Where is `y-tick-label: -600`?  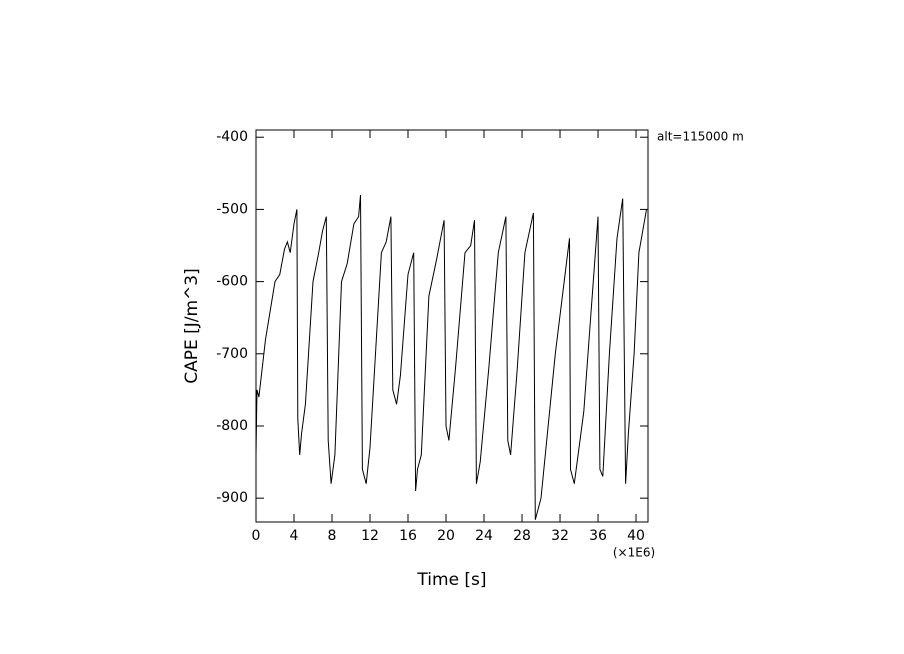 y-tick-label: -600 is located at coordinates (232, 282).